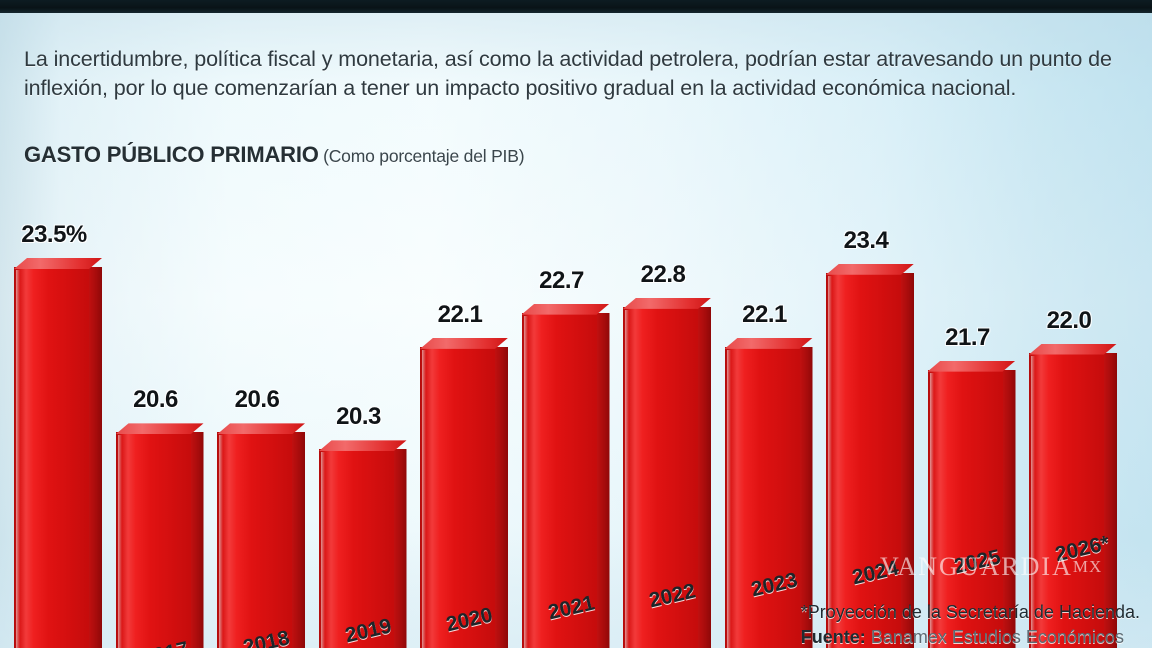 Image resolution: width=1152 pixels, height=648 pixels. I want to click on bar-2017, so click(159, 535).